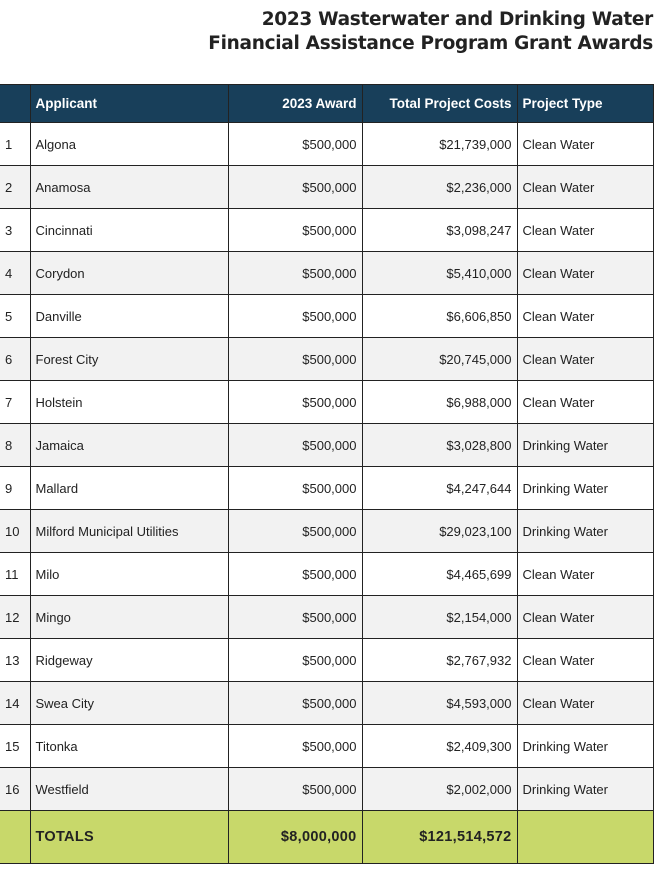  Describe the element at coordinates (15, 445) in the screenshot. I see `row-number: 8` at that location.